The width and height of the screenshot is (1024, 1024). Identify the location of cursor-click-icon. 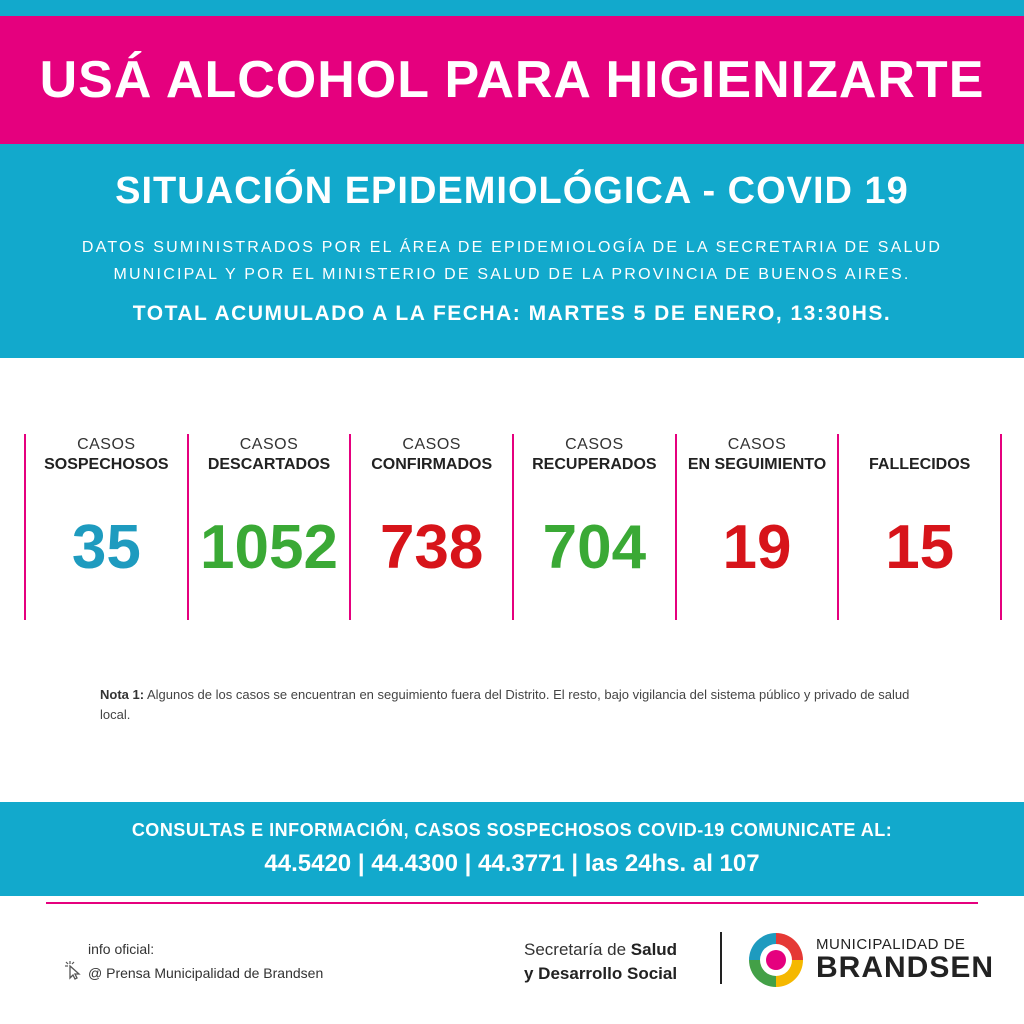
(76, 972).